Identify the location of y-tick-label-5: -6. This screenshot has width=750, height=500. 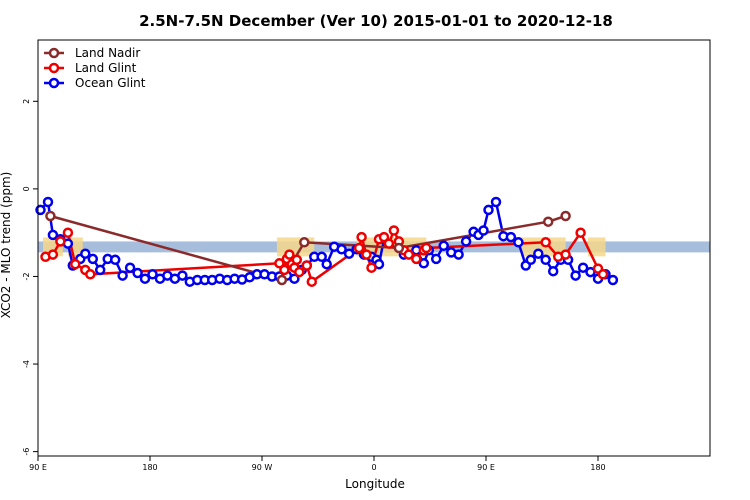
(26, 452).